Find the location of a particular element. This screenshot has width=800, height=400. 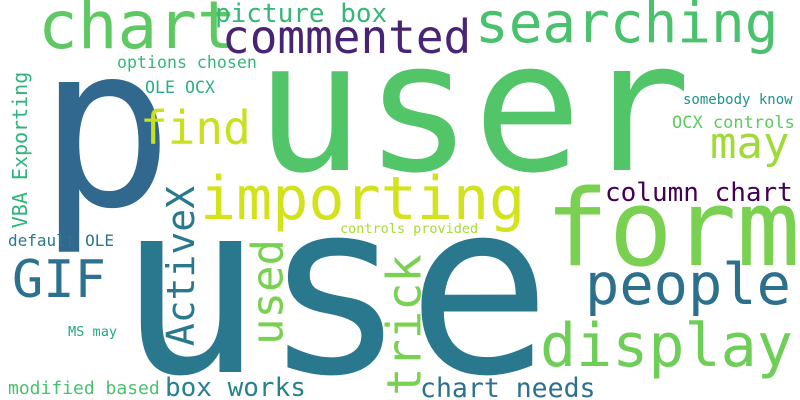

word: chart is located at coordinates (137, 32).